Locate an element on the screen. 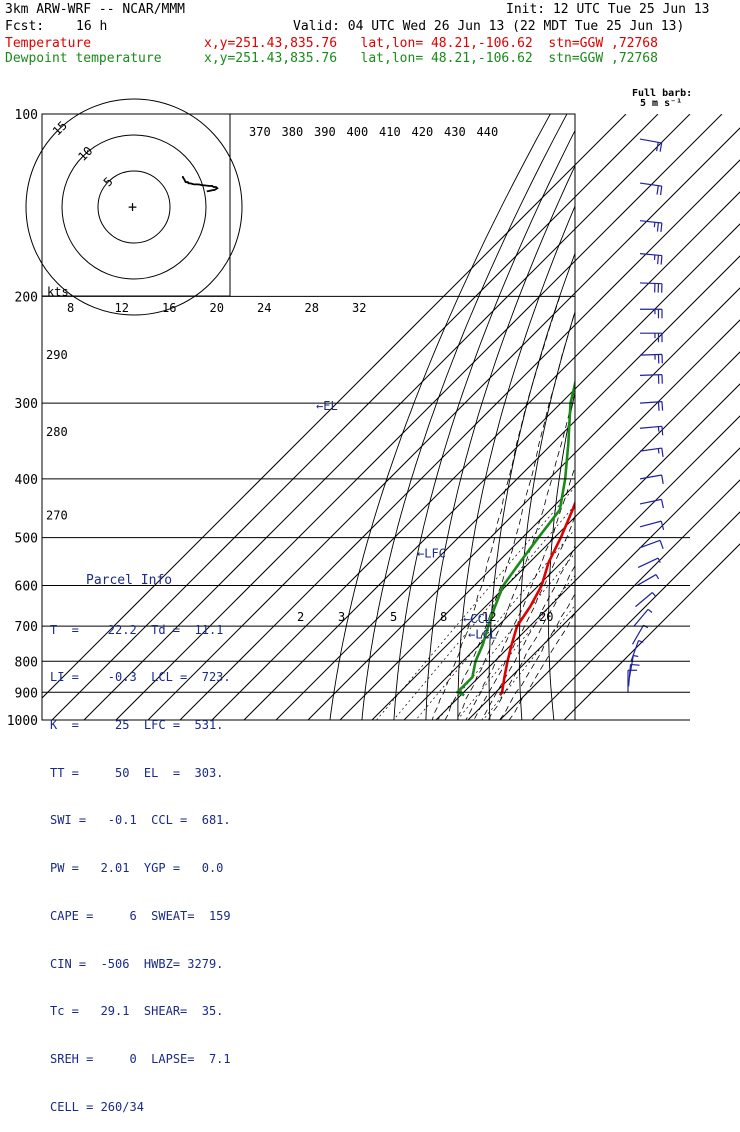 The width and height of the screenshot is (740, 1132). hodograph-ring-label: 5 is located at coordinates (108, 181).